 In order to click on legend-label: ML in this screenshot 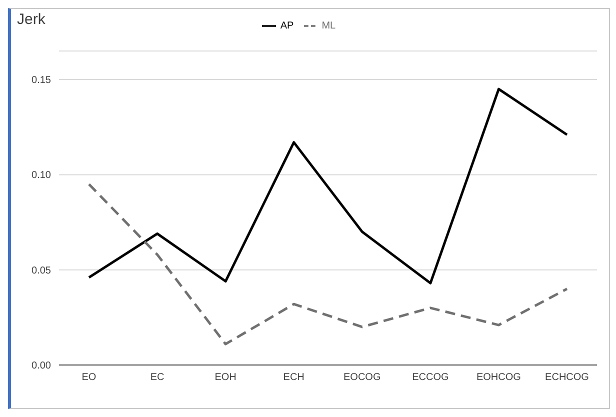, I will do `click(329, 26)`.